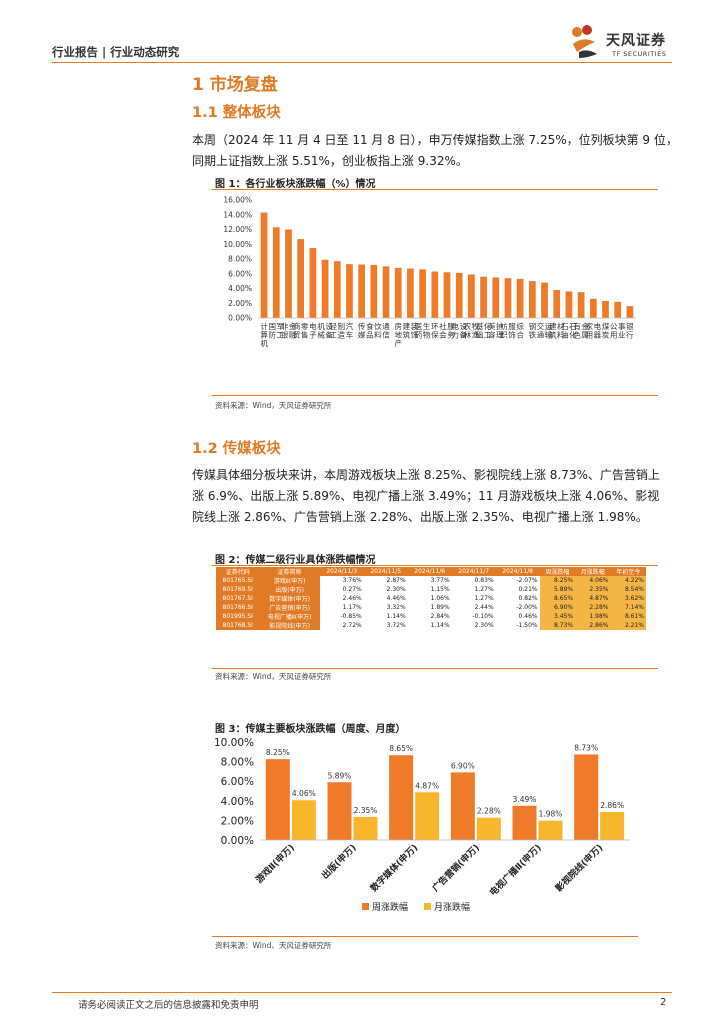 The height and width of the screenshot is (1024, 724). Describe the element at coordinates (237, 802) in the screenshot. I see `y-tick-label: 4.00%` at that location.